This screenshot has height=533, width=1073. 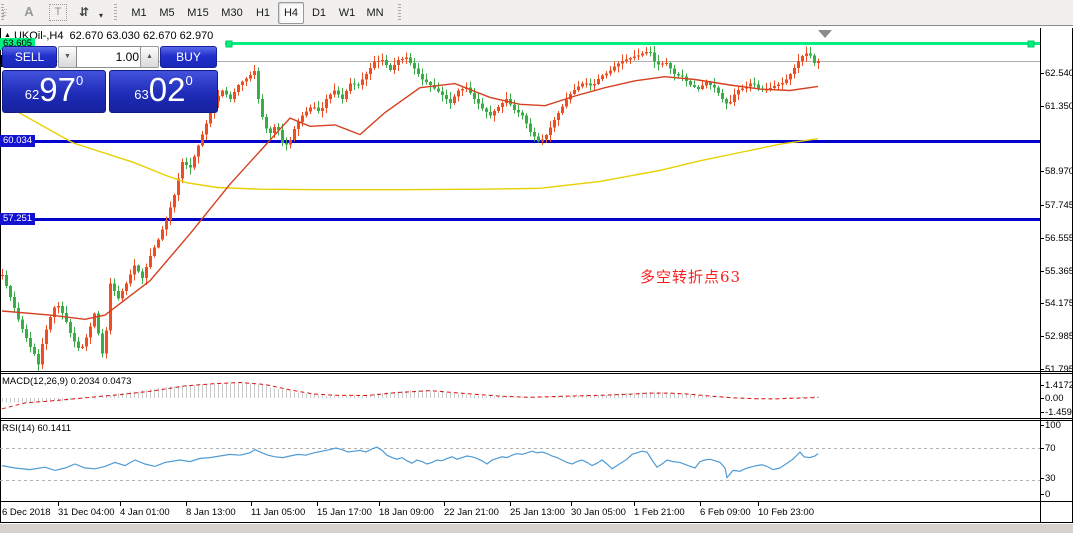 I want to click on price-axis-label: 51.795, so click(x=1059, y=369).